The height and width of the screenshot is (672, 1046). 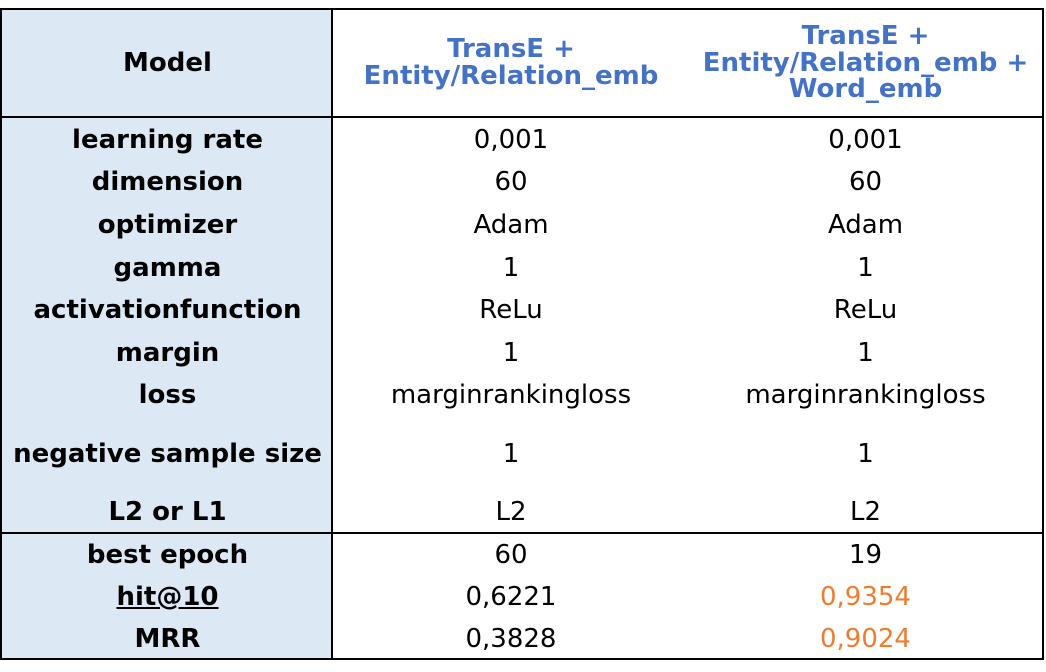 What do you see at coordinates (167, 353) in the screenshot?
I see `row-label: margin` at bounding box center [167, 353].